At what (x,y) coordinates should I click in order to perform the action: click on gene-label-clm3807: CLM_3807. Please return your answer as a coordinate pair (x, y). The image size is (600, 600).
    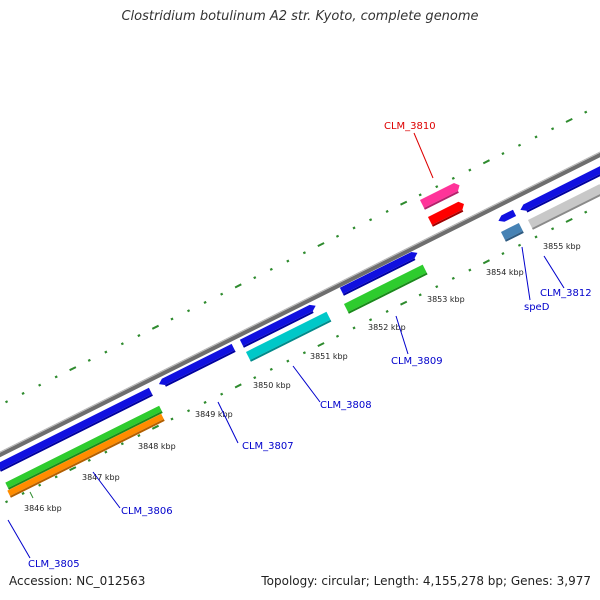
    Looking at the image, I should click on (268, 446).